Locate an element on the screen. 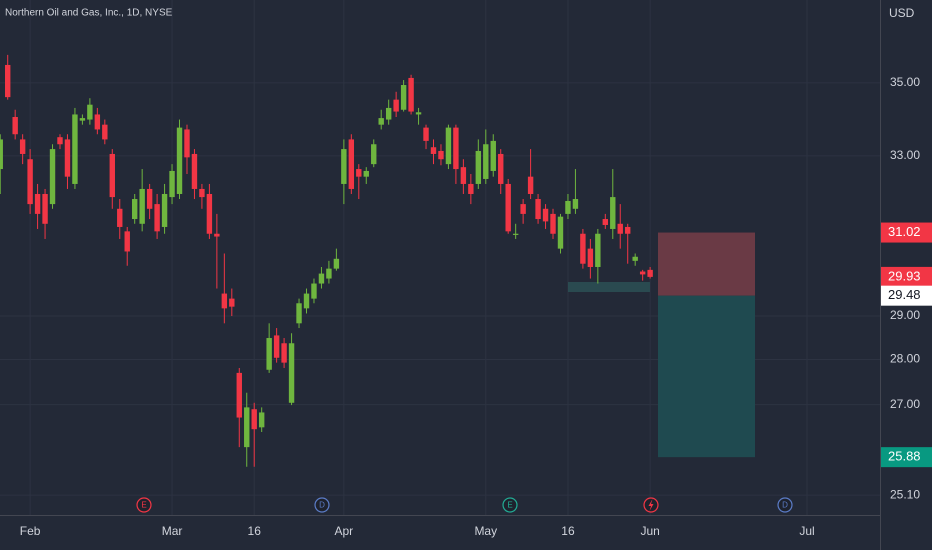  y-tick-label: 33.00 is located at coordinates (905, 155).